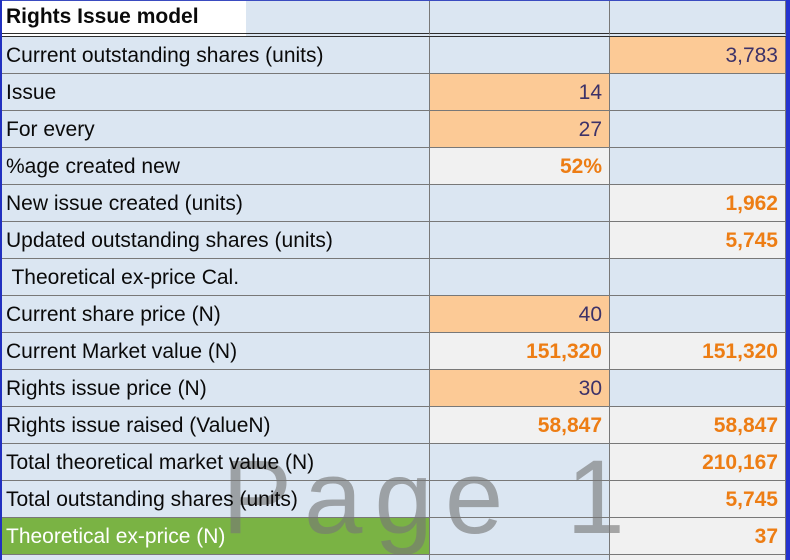 The height and width of the screenshot is (560, 790). Describe the element at coordinates (165, 55) in the screenshot. I see `cell-text: Current outstanding shares (units)` at that location.